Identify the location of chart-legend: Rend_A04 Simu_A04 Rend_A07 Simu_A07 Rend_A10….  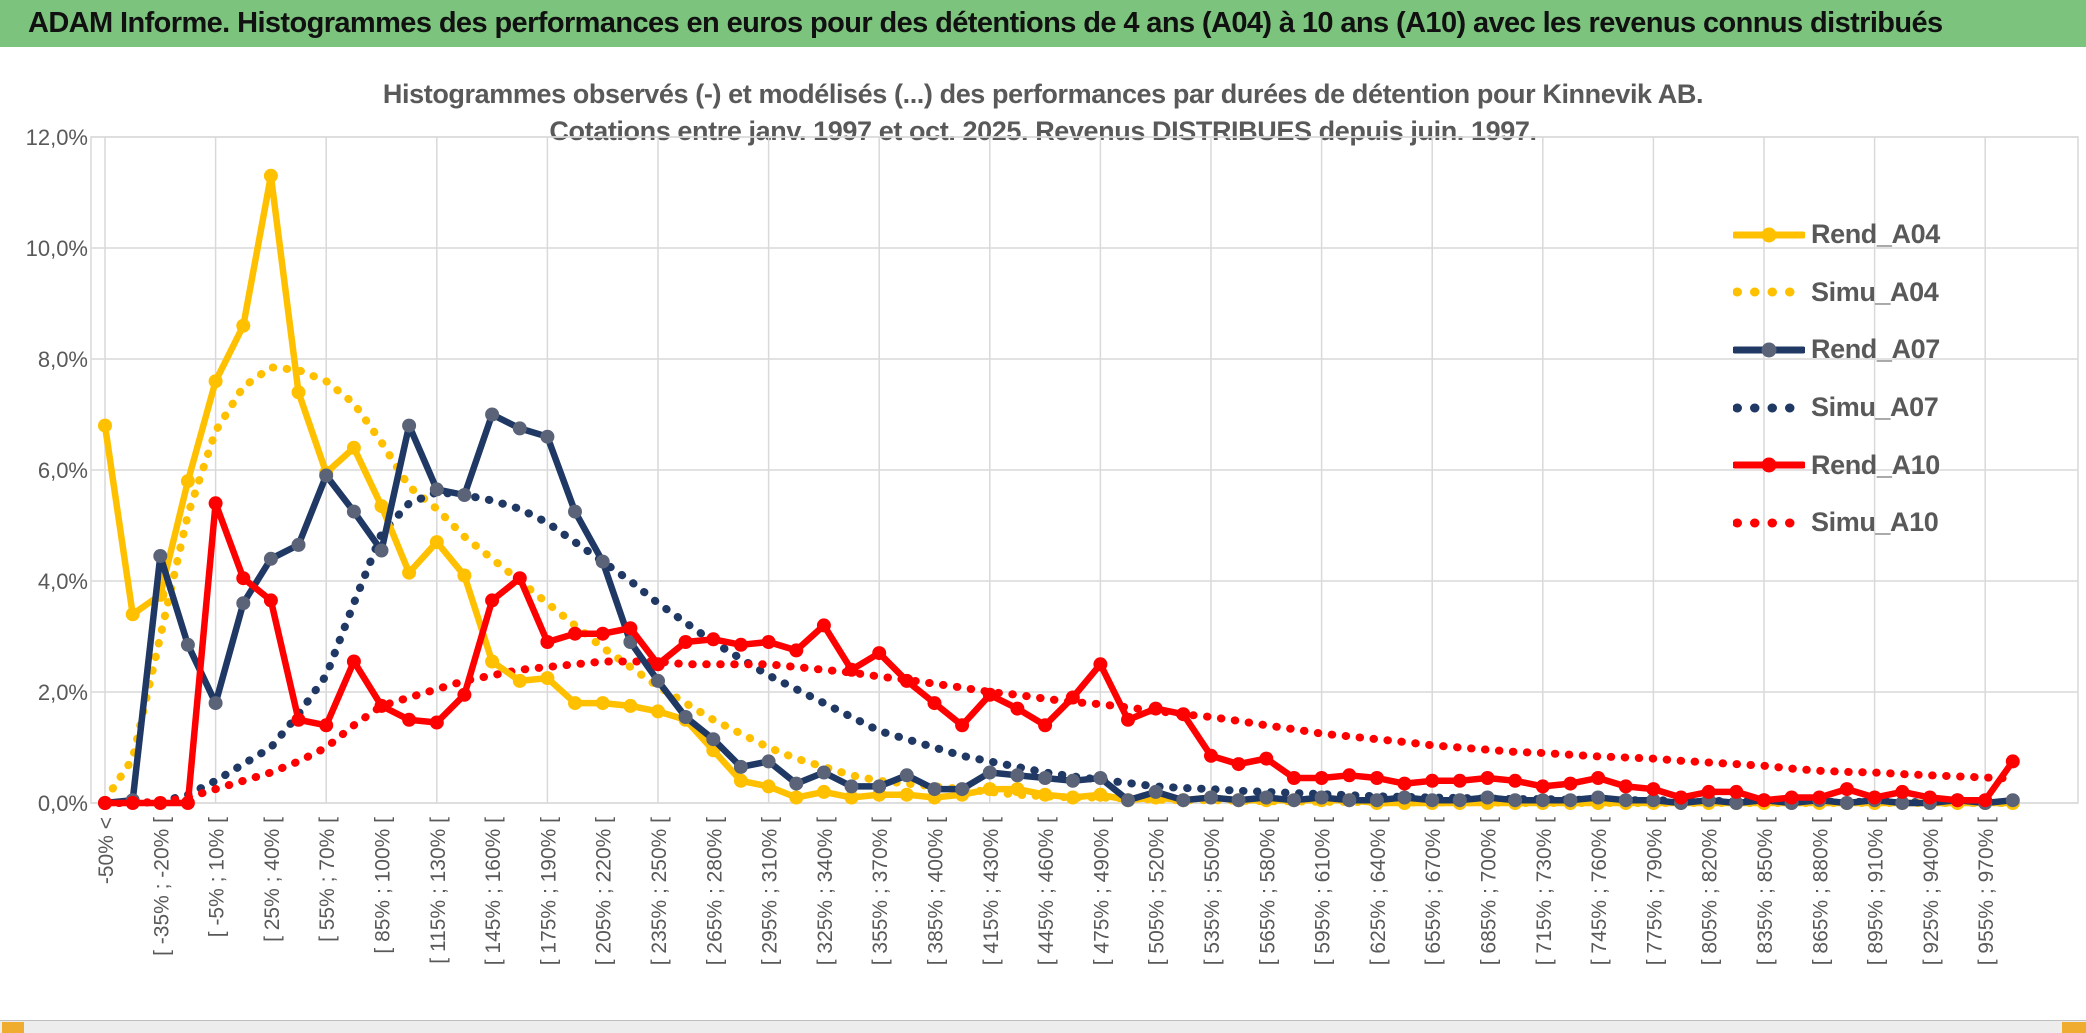
(1836, 379).